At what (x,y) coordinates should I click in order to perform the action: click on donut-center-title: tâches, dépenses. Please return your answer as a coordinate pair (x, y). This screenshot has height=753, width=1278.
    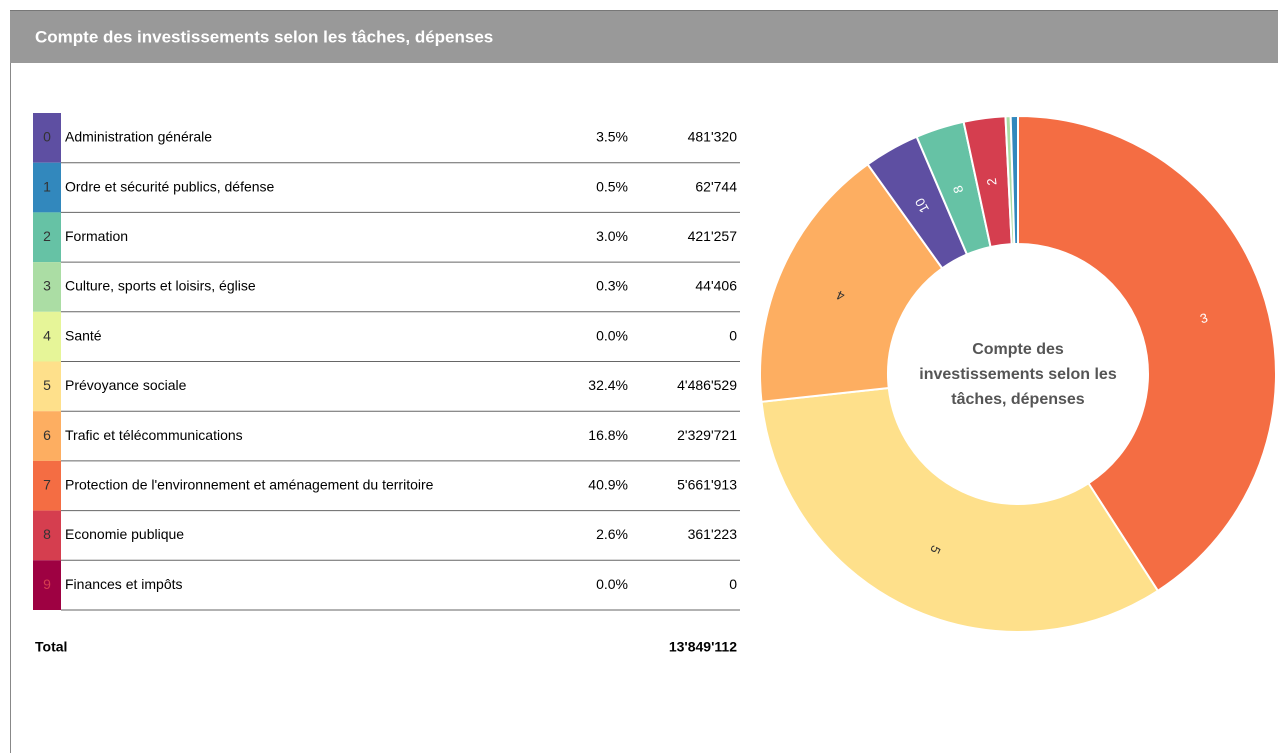
    Looking at the image, I should click on (1018, 399).